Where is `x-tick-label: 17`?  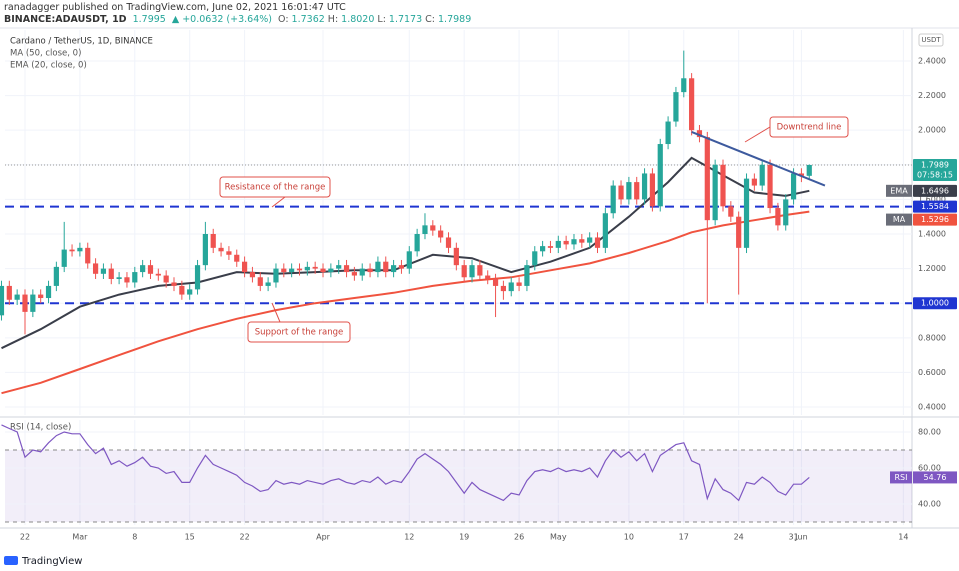
x-tick-label: 17 is located at coordinates (684, 537).